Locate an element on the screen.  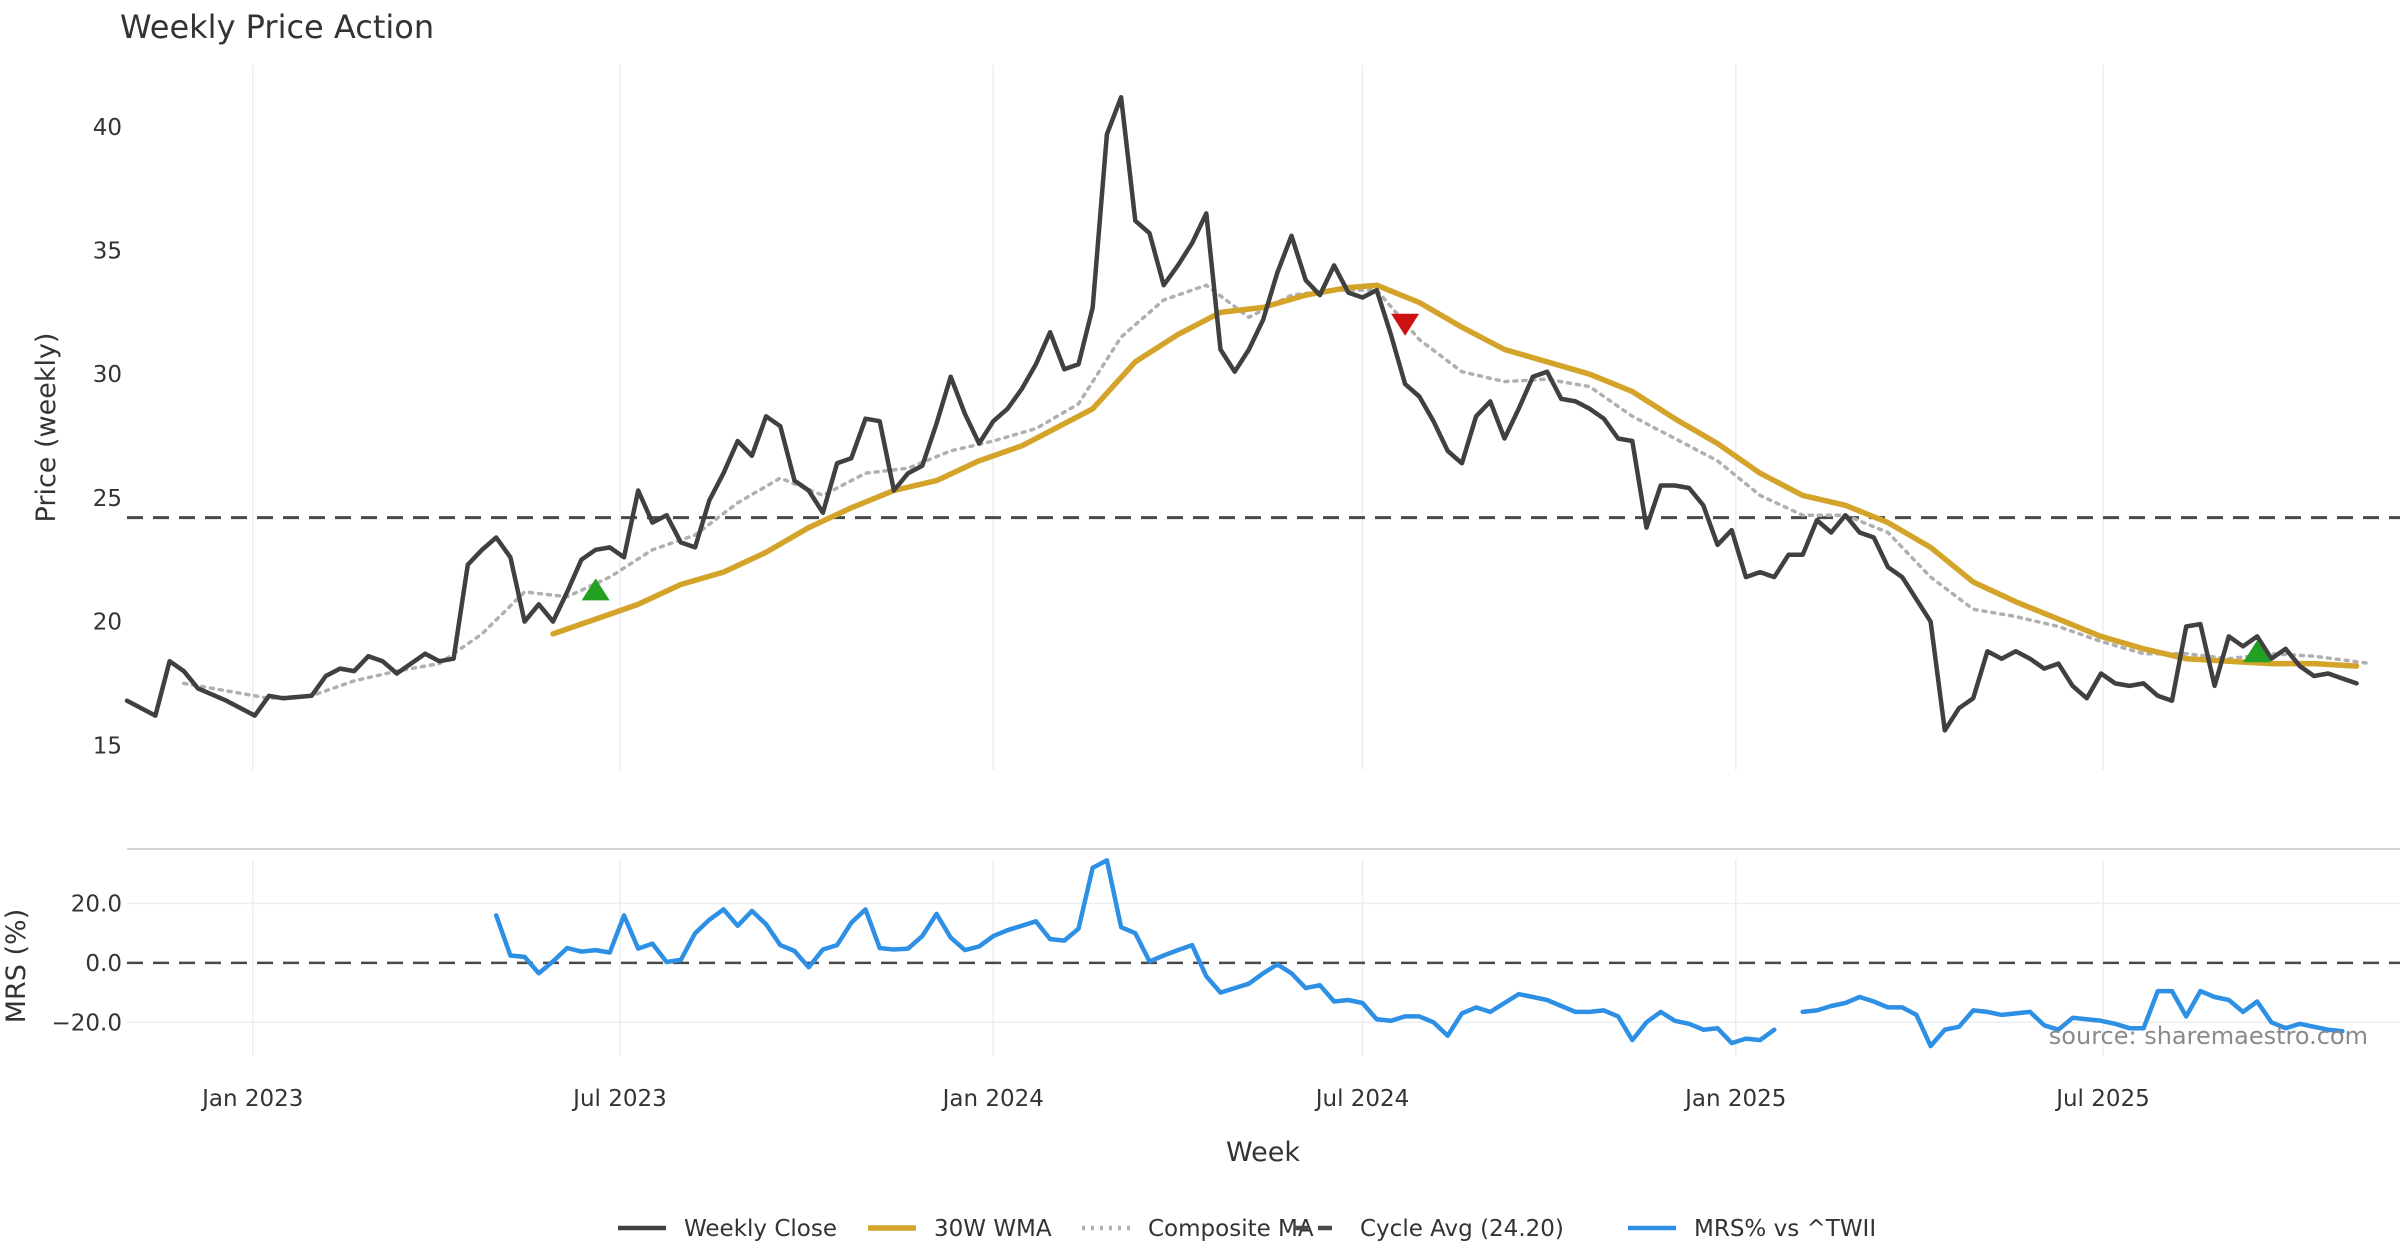
price-y-tick-label: 15 is located at coordinates (107, 746).